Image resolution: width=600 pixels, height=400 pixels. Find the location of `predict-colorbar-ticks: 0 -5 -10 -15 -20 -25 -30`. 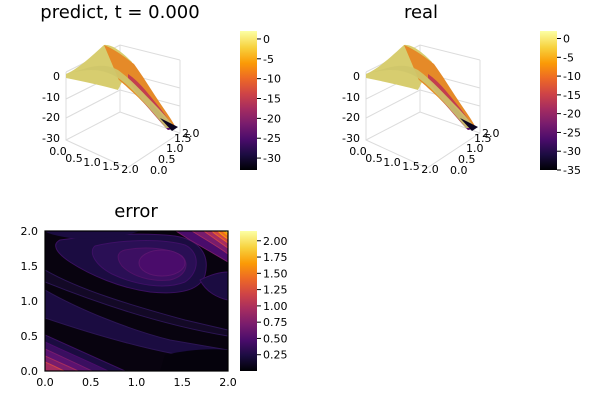

predict-colorbar-ticks: 0 -5 -10 -15 -20 -25 -30 is located at coordinates (269, 99).